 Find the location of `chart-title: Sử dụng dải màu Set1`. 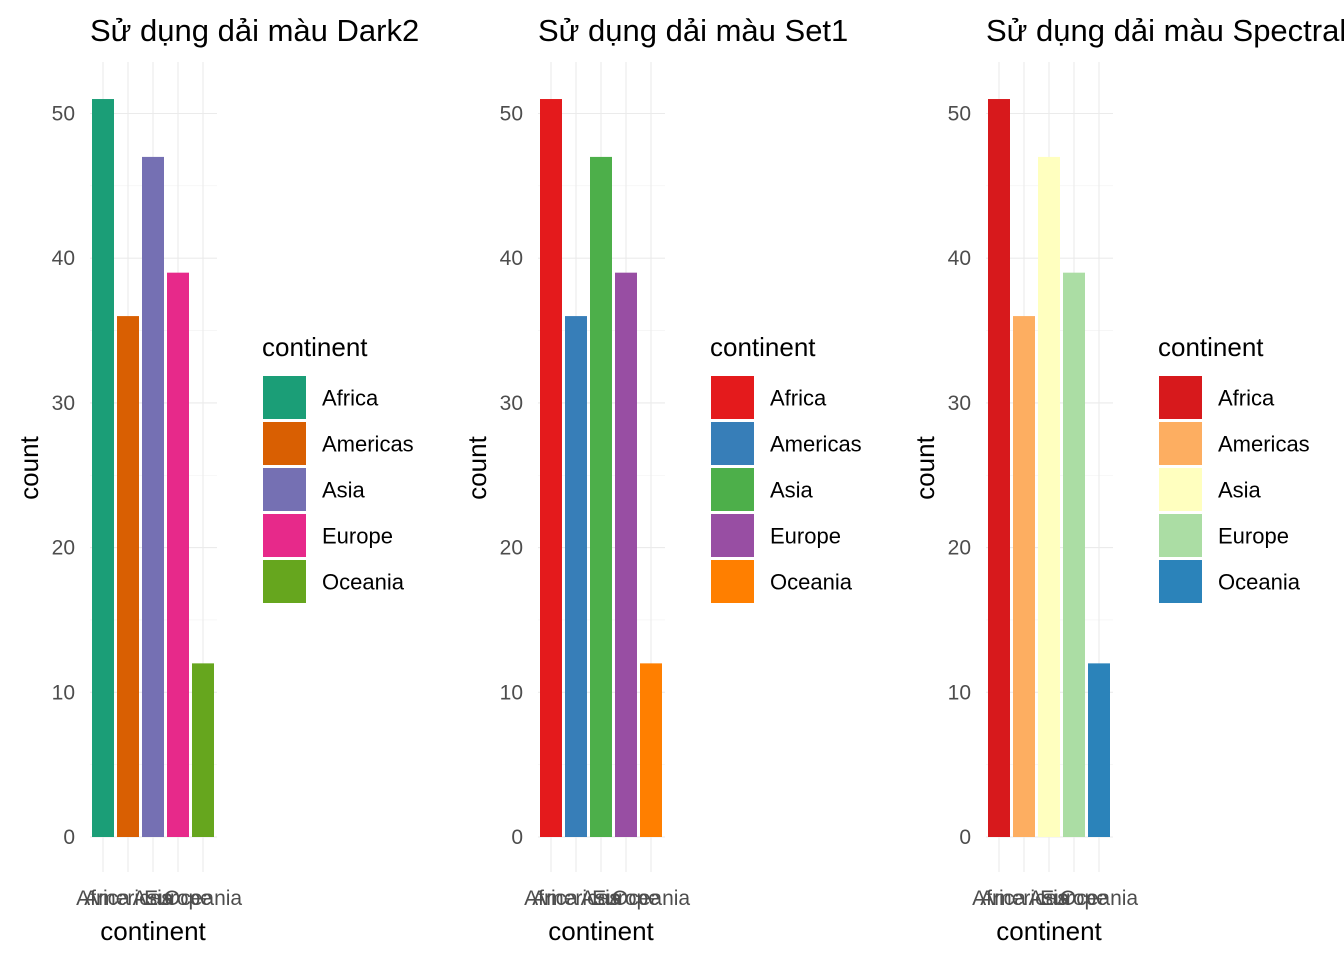

chart-title: Sử dụng dải màu Set1 is located at coordinates (693, 30).